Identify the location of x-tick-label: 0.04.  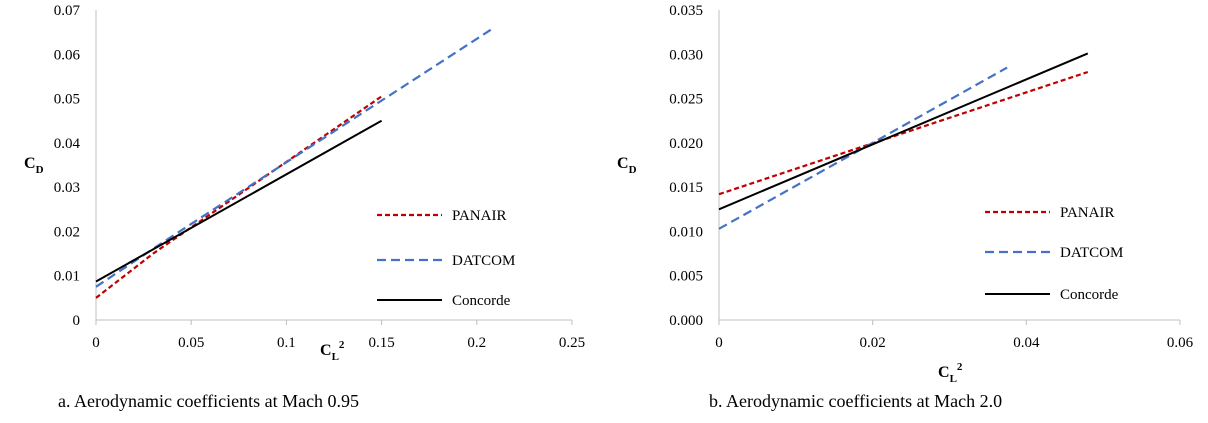
(1026, 343).